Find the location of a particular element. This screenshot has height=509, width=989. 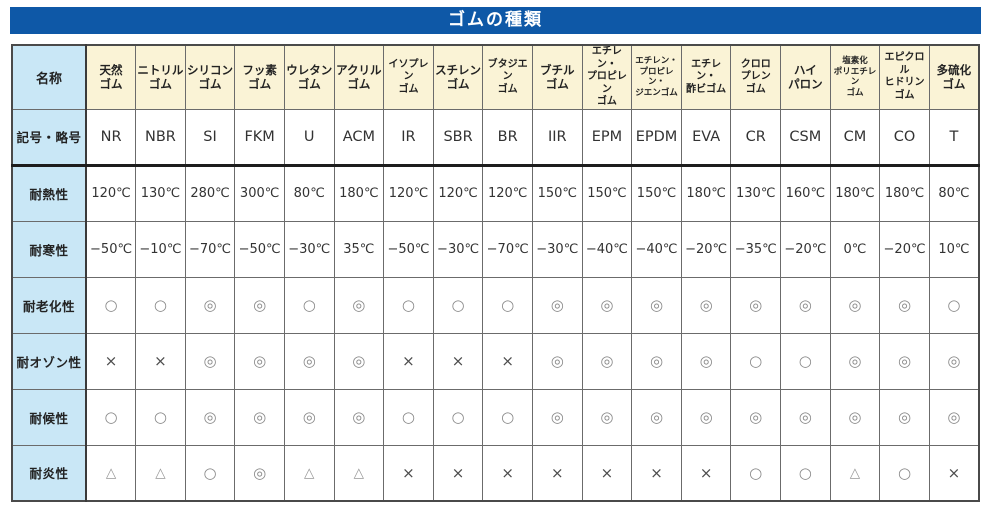

table-cell: CSM is located at coordinates (805, 137).